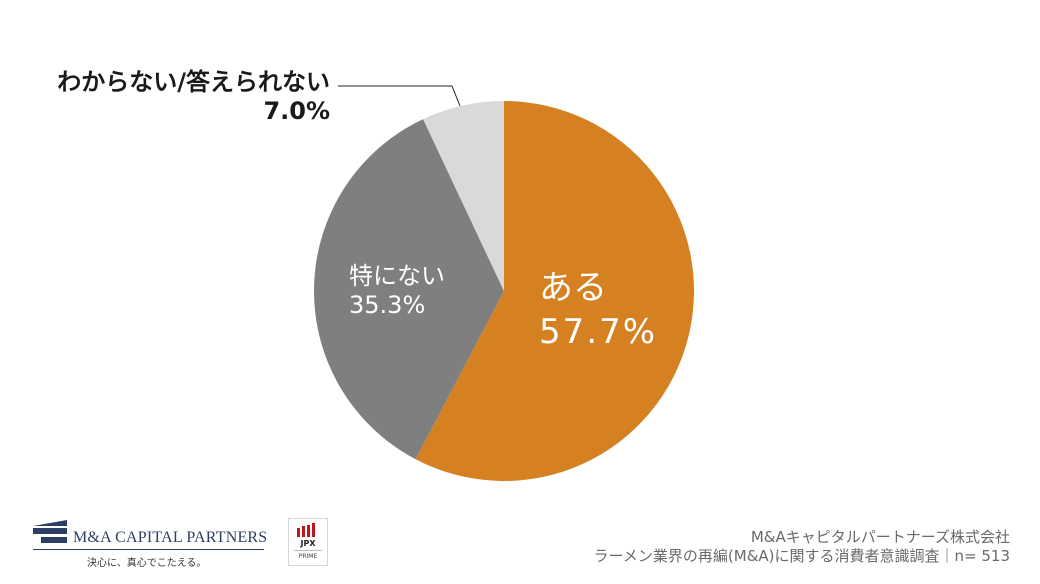 The image size is (1040, 584). I want to click on mac-logo-tagline: 決心に、真心でこたえる。, so click(147, 563).